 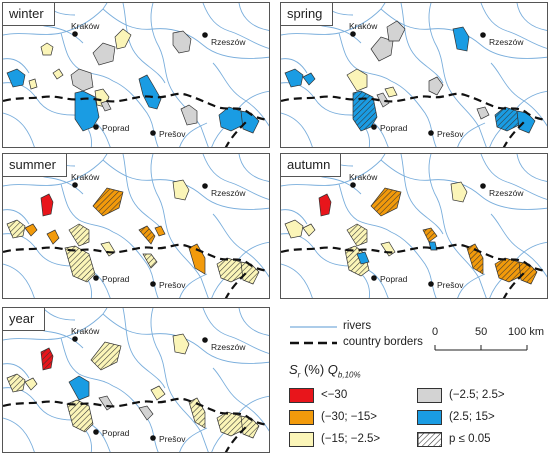 I want to click on index-title: Sr (%) Qb,10%, so click(x=325, y=371).